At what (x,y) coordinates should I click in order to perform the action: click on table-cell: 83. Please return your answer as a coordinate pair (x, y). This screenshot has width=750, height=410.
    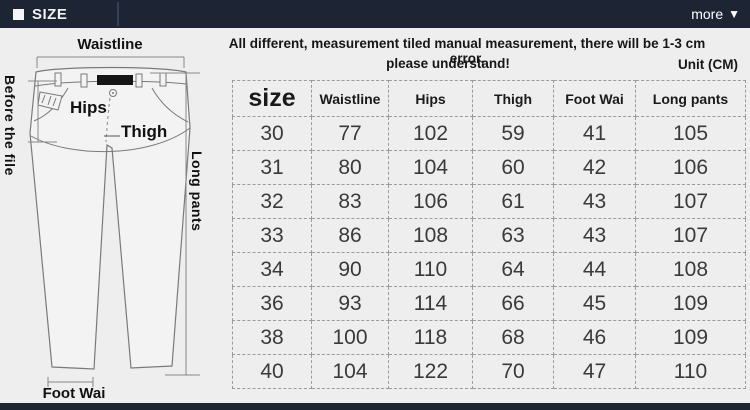
    Looking at the image, I should click on (350, 201).